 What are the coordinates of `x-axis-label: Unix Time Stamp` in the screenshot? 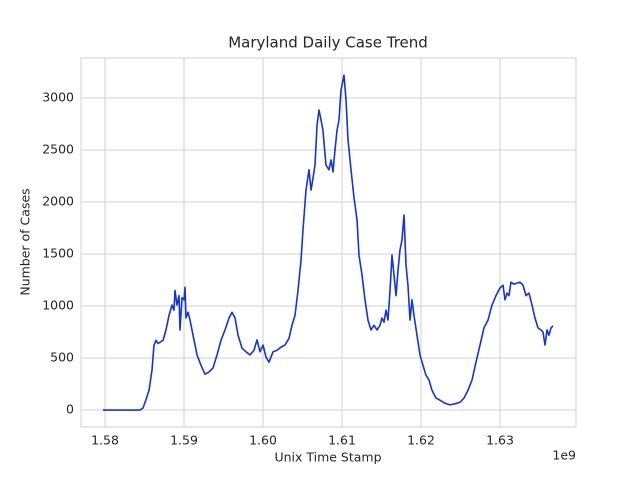 It's located at (327, 457).